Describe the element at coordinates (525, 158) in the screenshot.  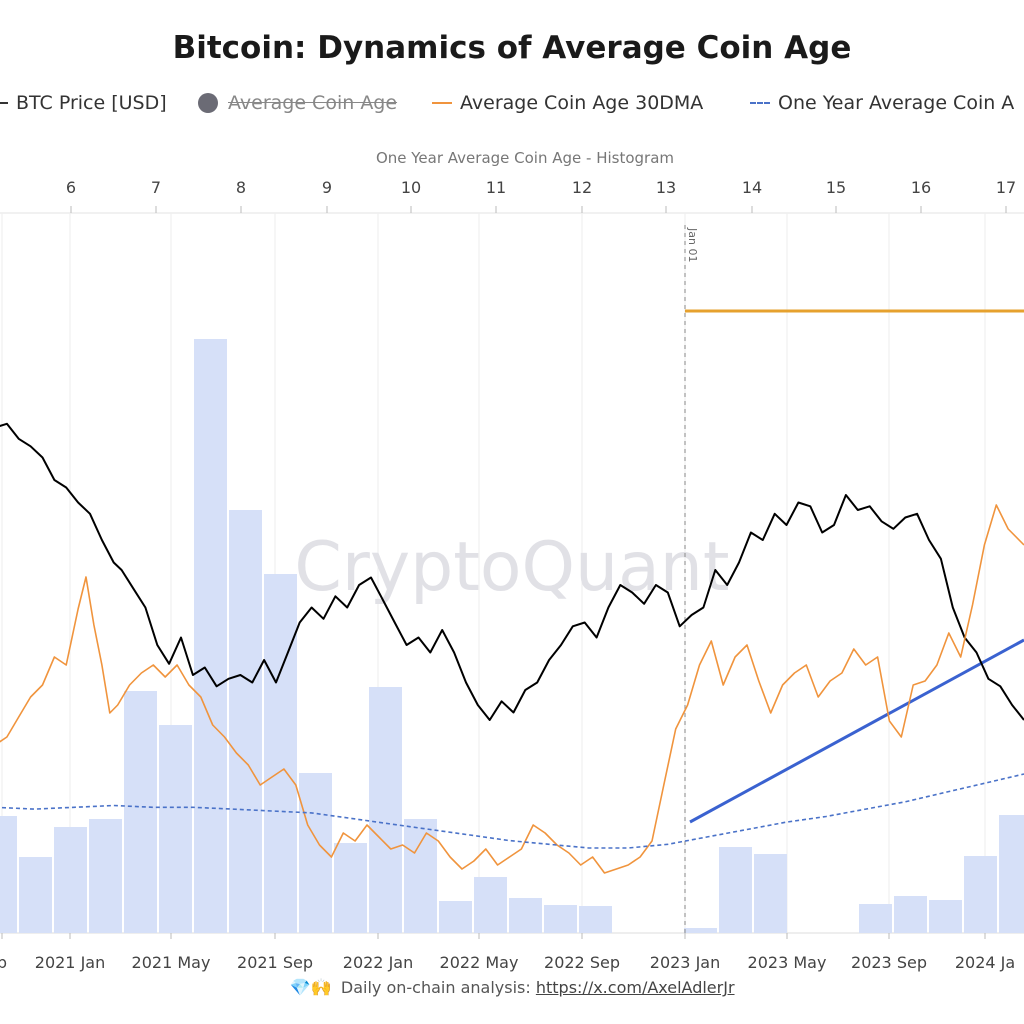
I see `histogram-axis-label: One Year Average Coin Age - Histogram` at that location.